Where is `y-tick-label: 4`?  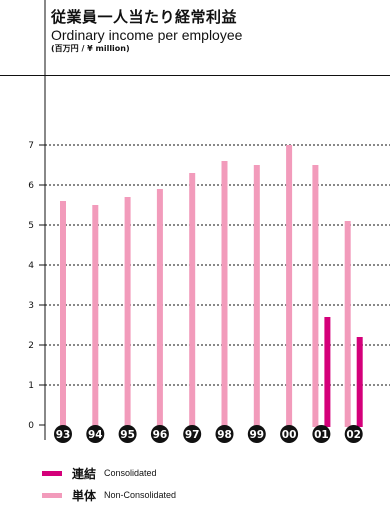 y-tick-label: 4 is located at coordinates (31, 266).